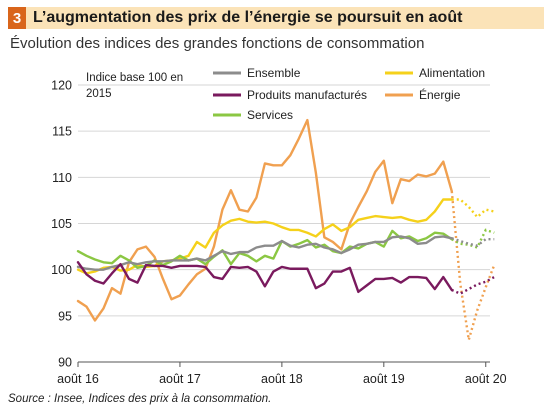 The image size is (552, 414). I want to click on x-tick-label-3: août 19, so click(384, 379).